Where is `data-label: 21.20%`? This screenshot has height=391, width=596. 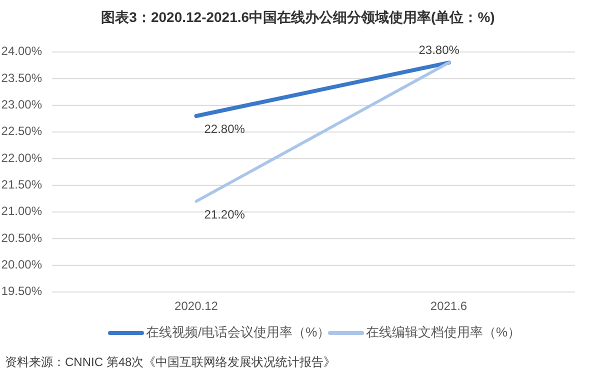
data-label: 21.20% is located at coordinates (225, 215).